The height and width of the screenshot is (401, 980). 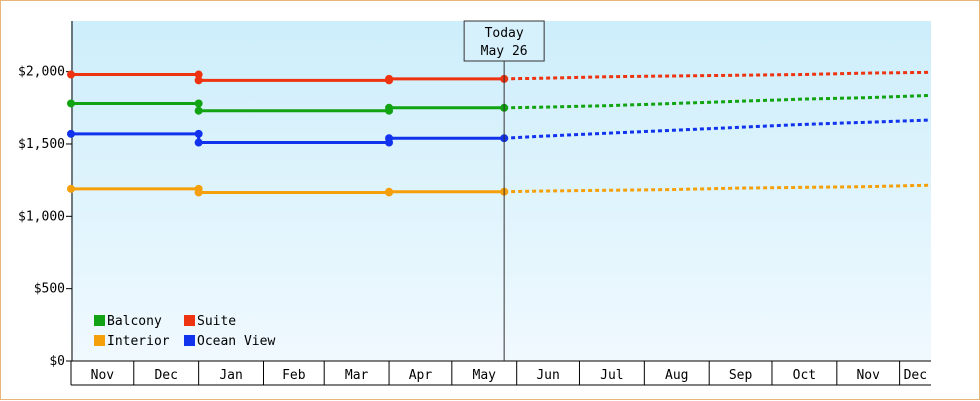 I want to click on y-tick-label: $0, so click(x=57, y=361).